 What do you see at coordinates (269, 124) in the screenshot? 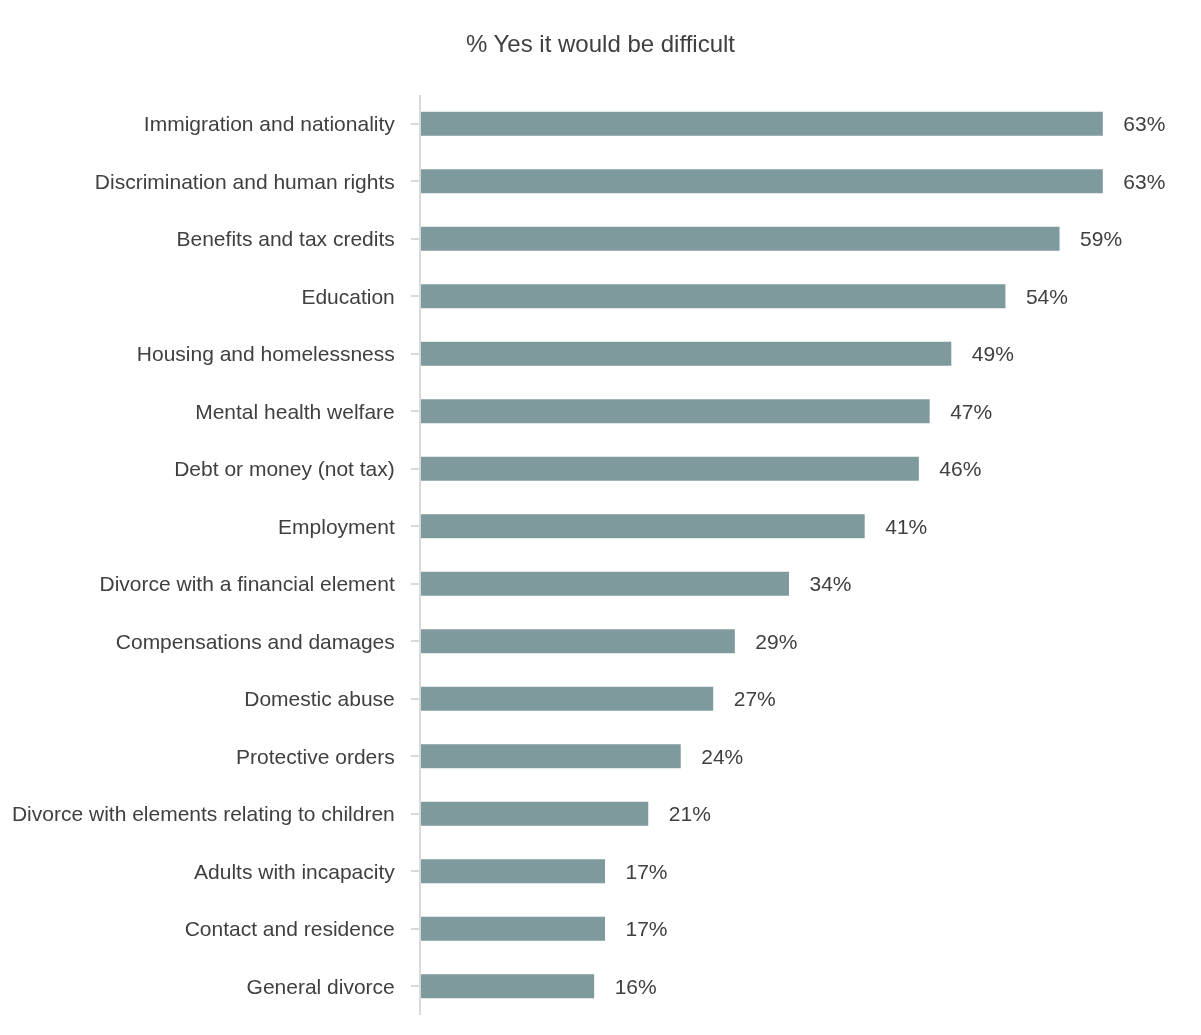
I see `y-tick-label: Immigration and nationality` at bounding box center [269, 124].